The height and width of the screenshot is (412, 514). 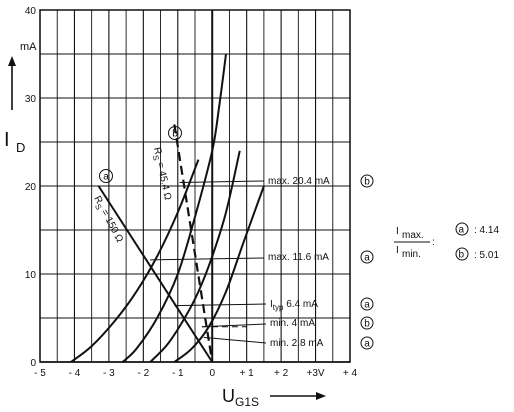 What do you see at coordinates (40, 373) in the screenshot?
I see `x-tick-label: - 5` at bounding box center [40, 373].